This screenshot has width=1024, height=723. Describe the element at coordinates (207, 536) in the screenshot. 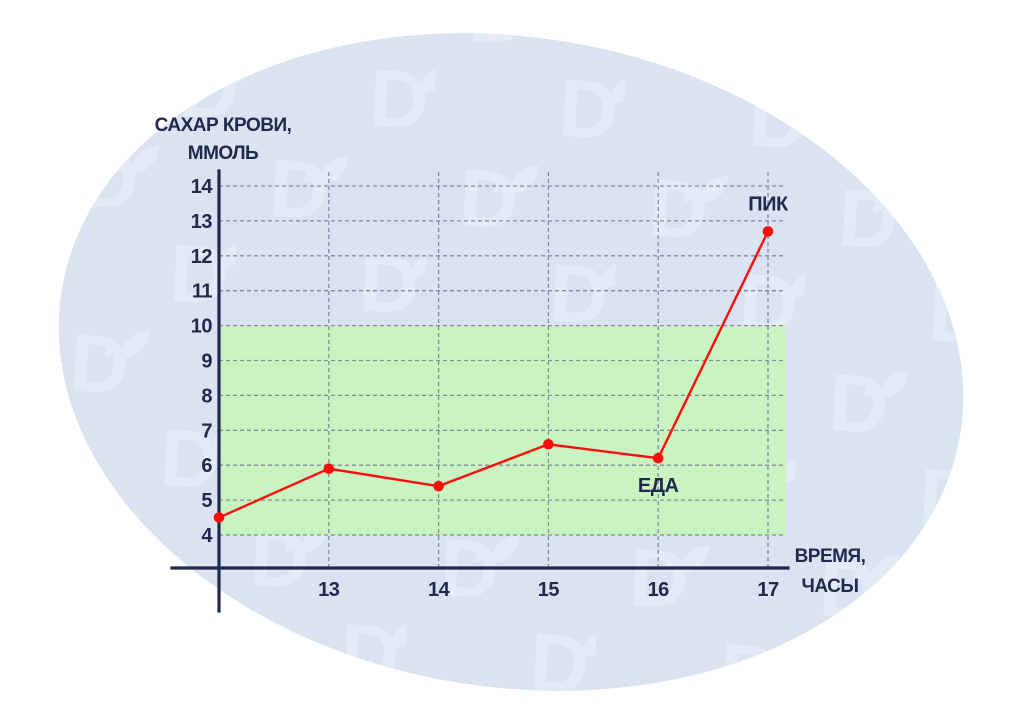

I see `y-tick-label: 4` at that location.